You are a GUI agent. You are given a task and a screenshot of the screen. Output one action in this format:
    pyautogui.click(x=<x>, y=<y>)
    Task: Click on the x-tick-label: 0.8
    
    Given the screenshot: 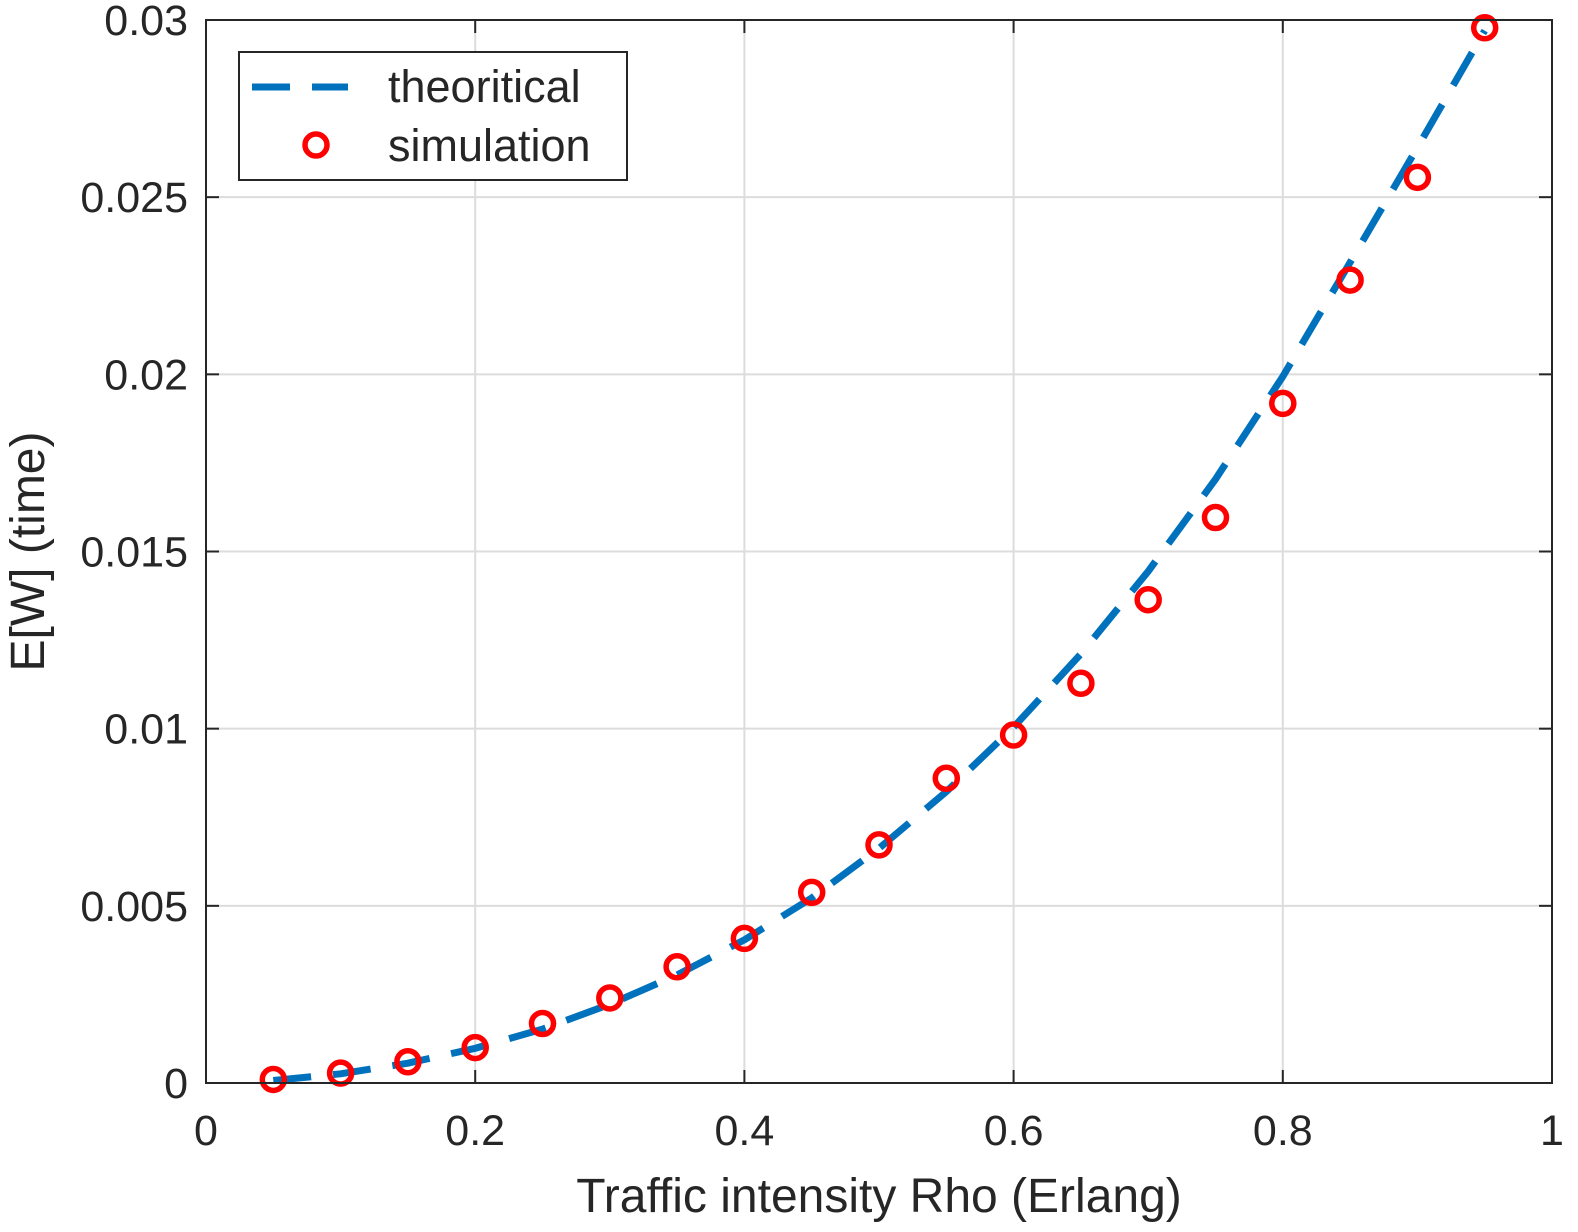 What is the action you would take?
    pyautogui.click(x=1283, y=1131)
    